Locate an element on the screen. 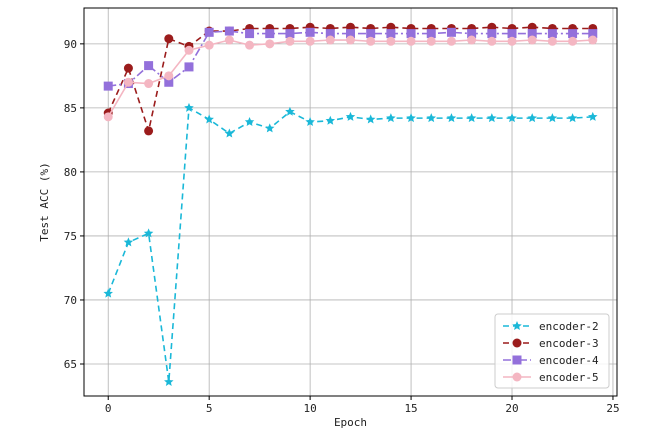 The image size is (666, 441). x-tick-label: 20 is located at coordinates (511, 408).